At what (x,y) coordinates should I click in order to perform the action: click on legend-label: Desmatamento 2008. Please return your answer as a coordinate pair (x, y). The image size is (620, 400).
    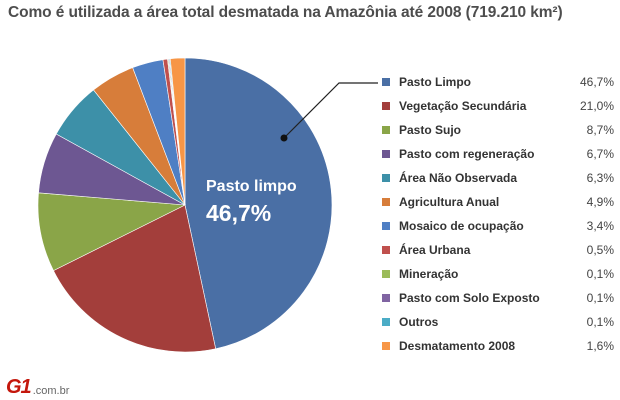
    Looking at the image, I should click on (457, 346).